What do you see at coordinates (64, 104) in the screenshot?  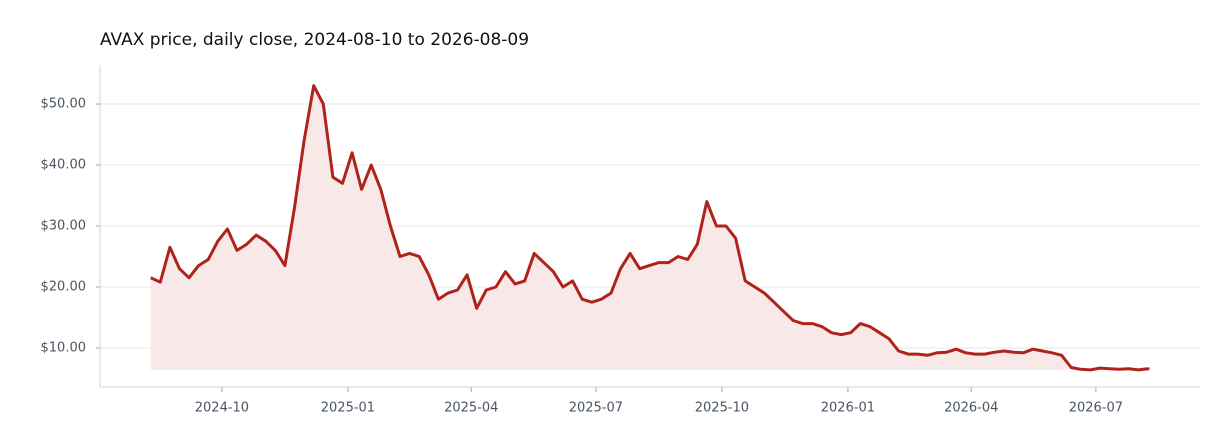 I see `y-tick-label: $50.00` at bounding box center [64, 104].